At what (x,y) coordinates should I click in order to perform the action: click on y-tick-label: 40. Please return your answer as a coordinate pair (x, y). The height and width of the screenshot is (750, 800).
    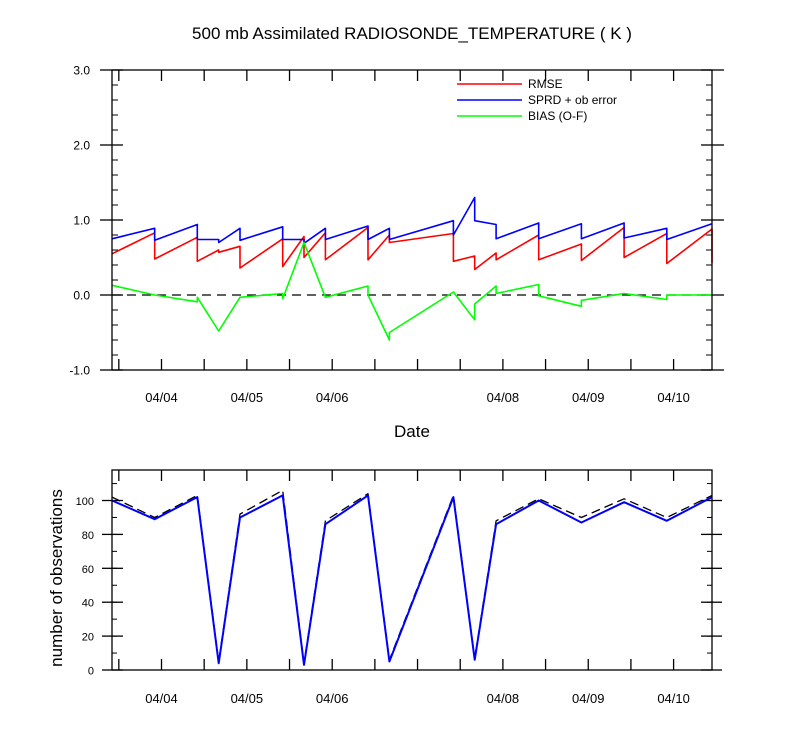
    Looking at the image, I should click on (88, 604).